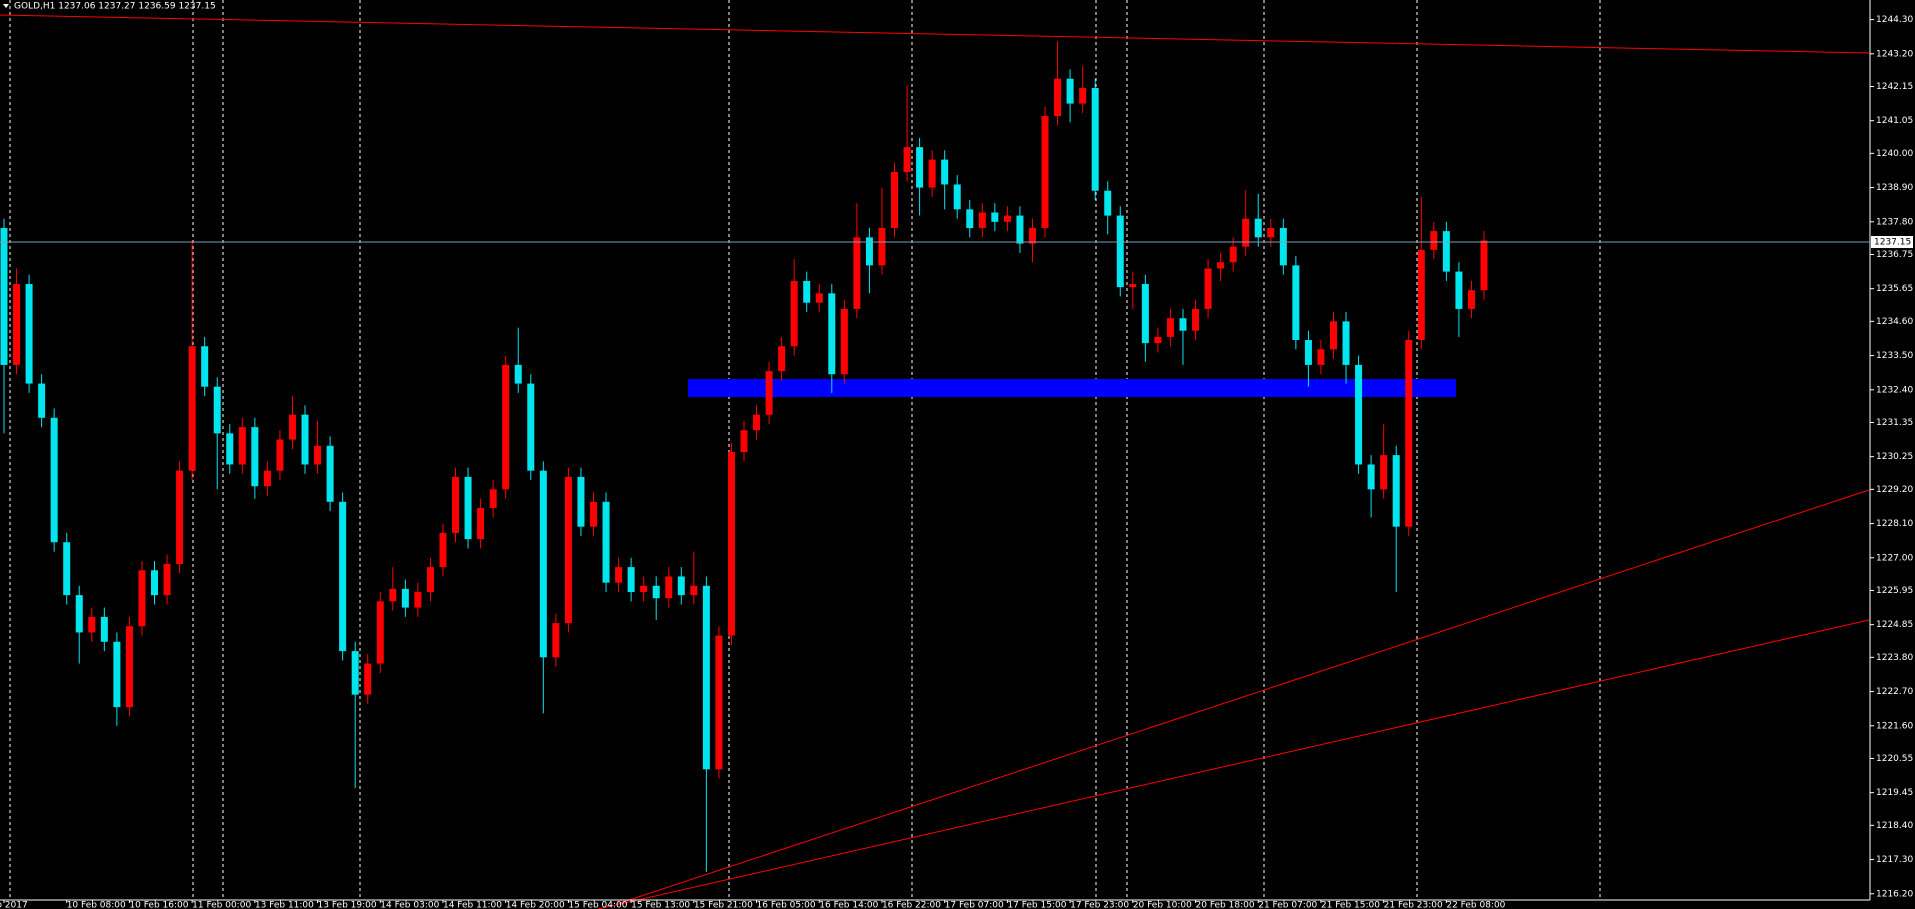 The image size is (1915, 909). Describe the element at coordinates (1894, 894) in the screenshot. I see `y-tick-label: 1216.20` at that location.